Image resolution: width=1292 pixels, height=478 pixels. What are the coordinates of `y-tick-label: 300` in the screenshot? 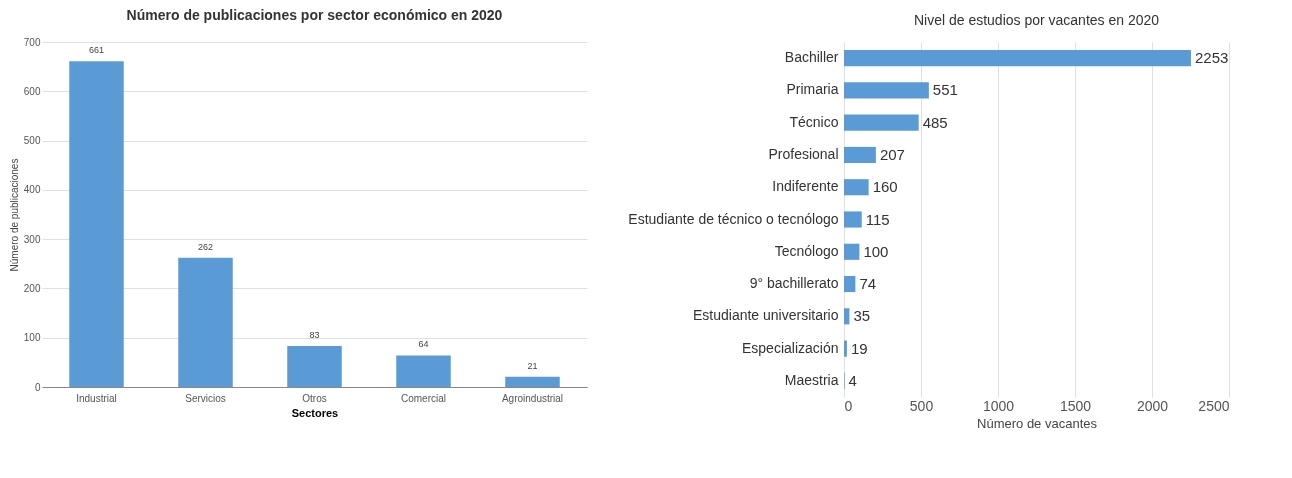 It's located at (32, 239).